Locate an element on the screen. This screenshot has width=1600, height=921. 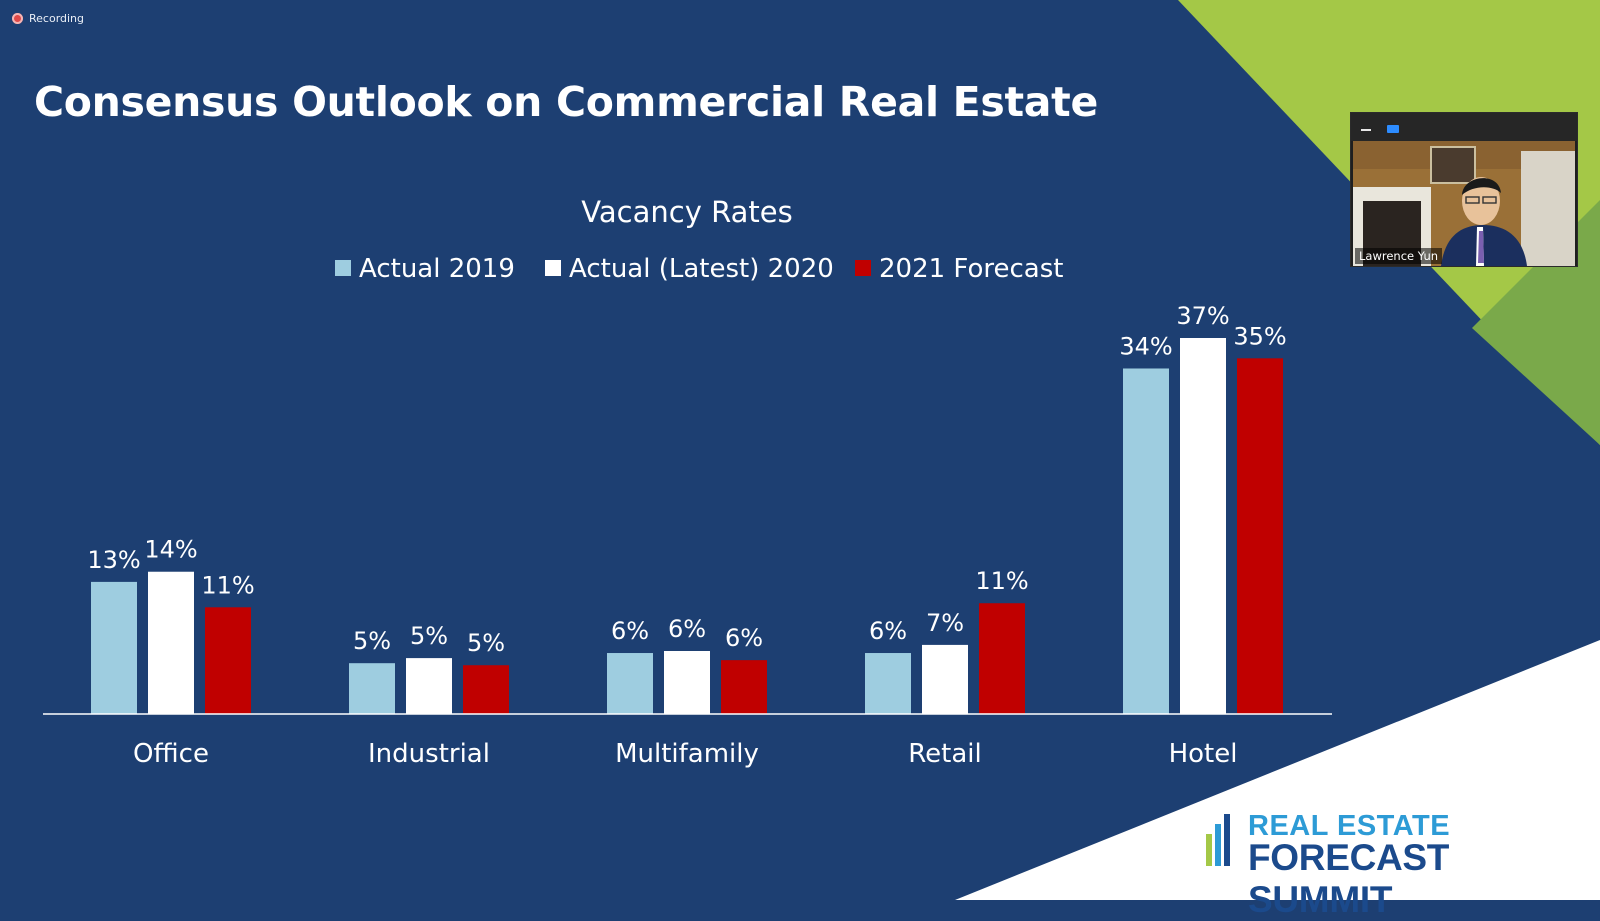
chart-title: Vacancy Rates is located at coordinates (686, 212).